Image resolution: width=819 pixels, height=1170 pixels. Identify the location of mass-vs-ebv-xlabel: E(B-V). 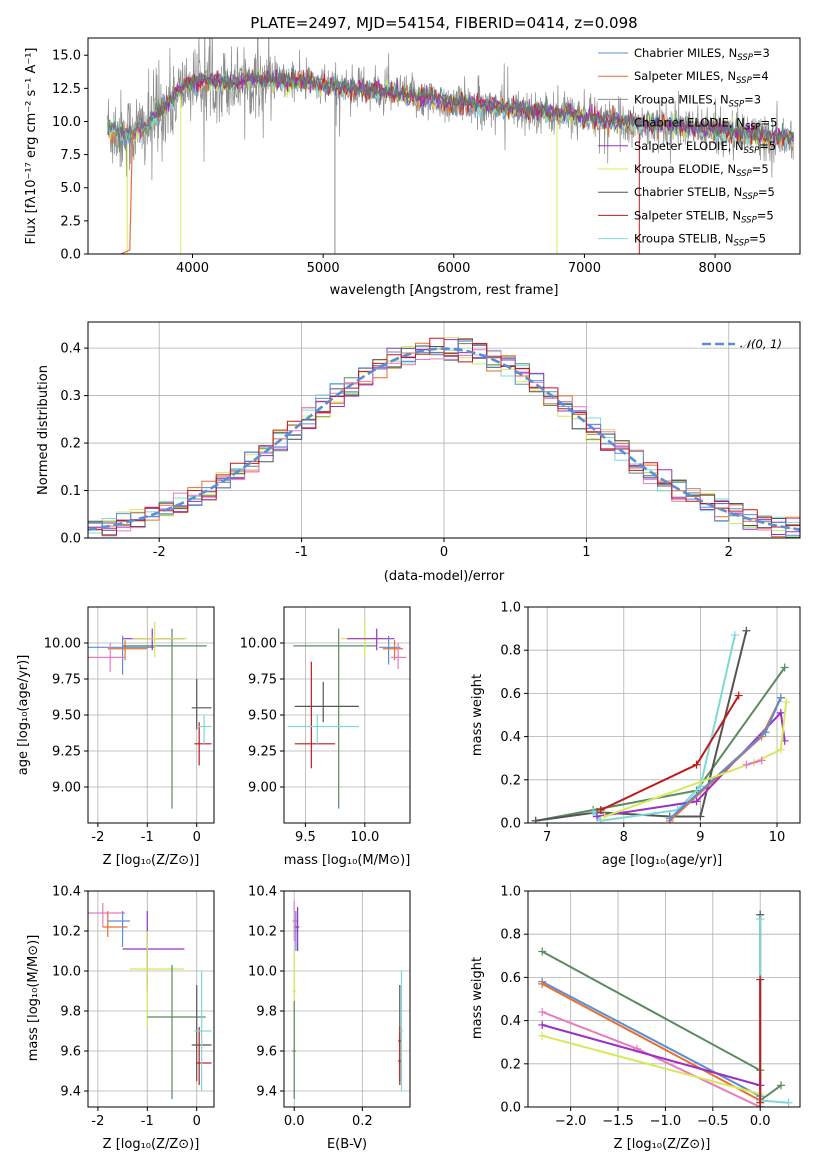
(347, 1144).